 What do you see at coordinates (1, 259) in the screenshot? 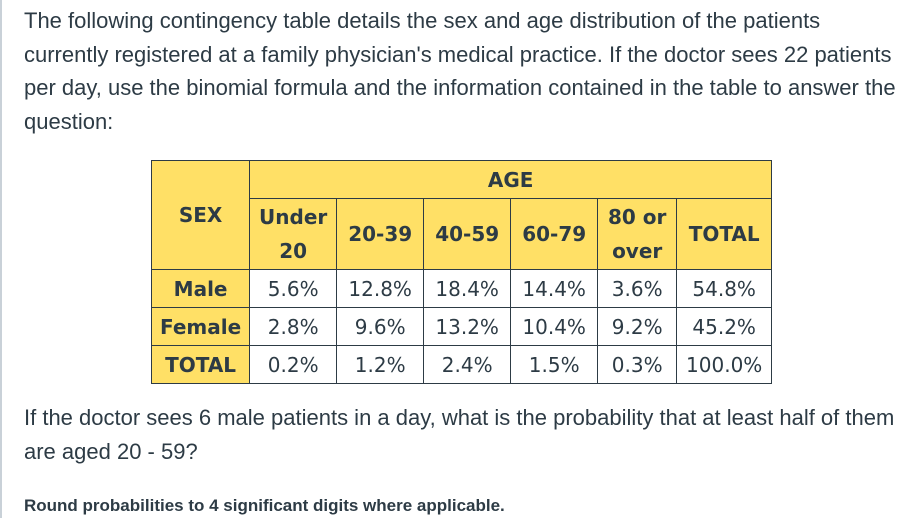
I see `left-border-rule` at bounding box center [1, 259].